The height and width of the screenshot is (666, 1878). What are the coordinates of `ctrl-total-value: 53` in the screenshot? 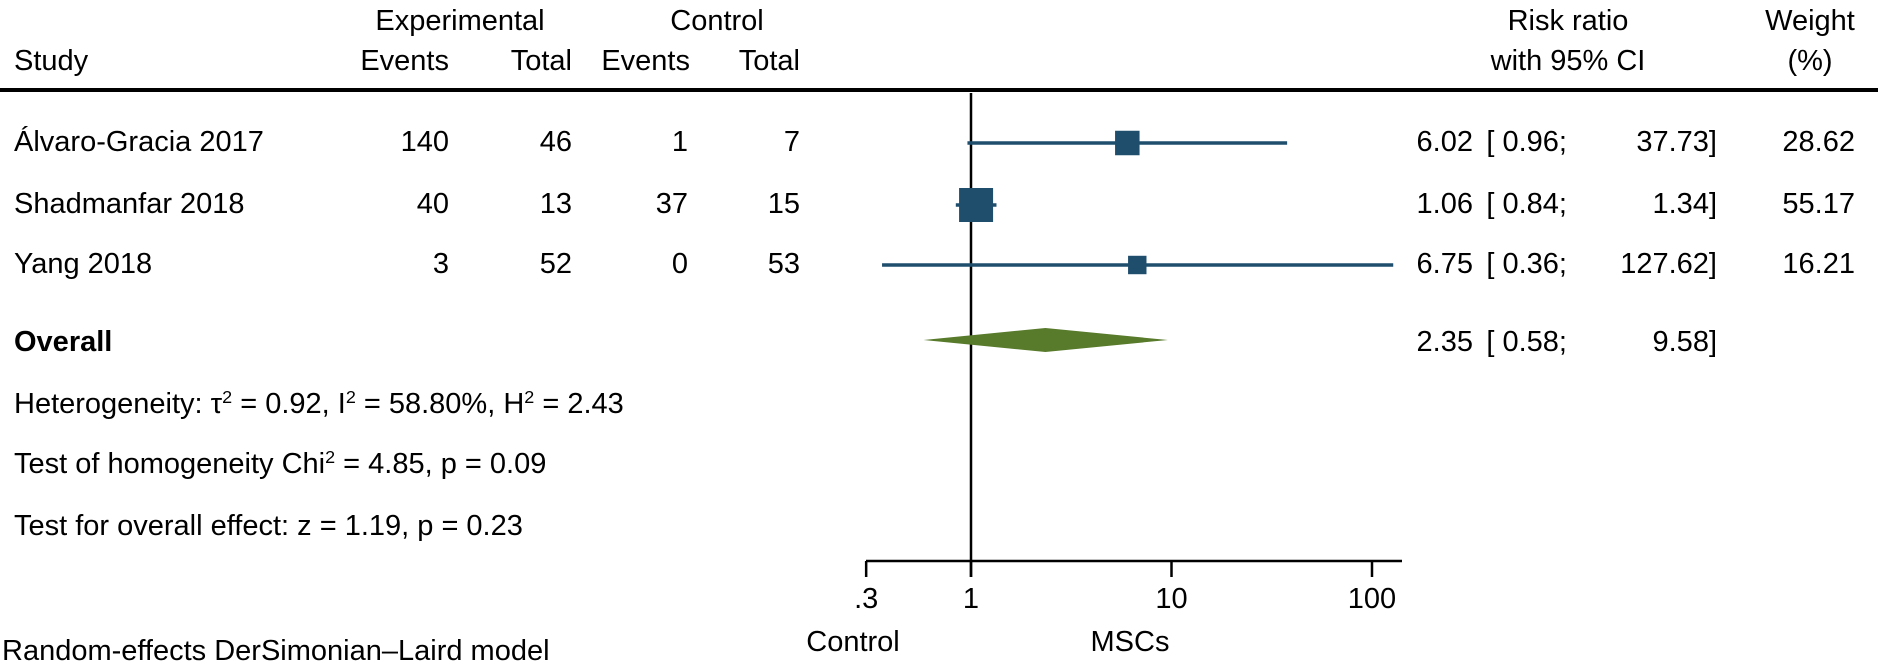 It's located at (783, 264).